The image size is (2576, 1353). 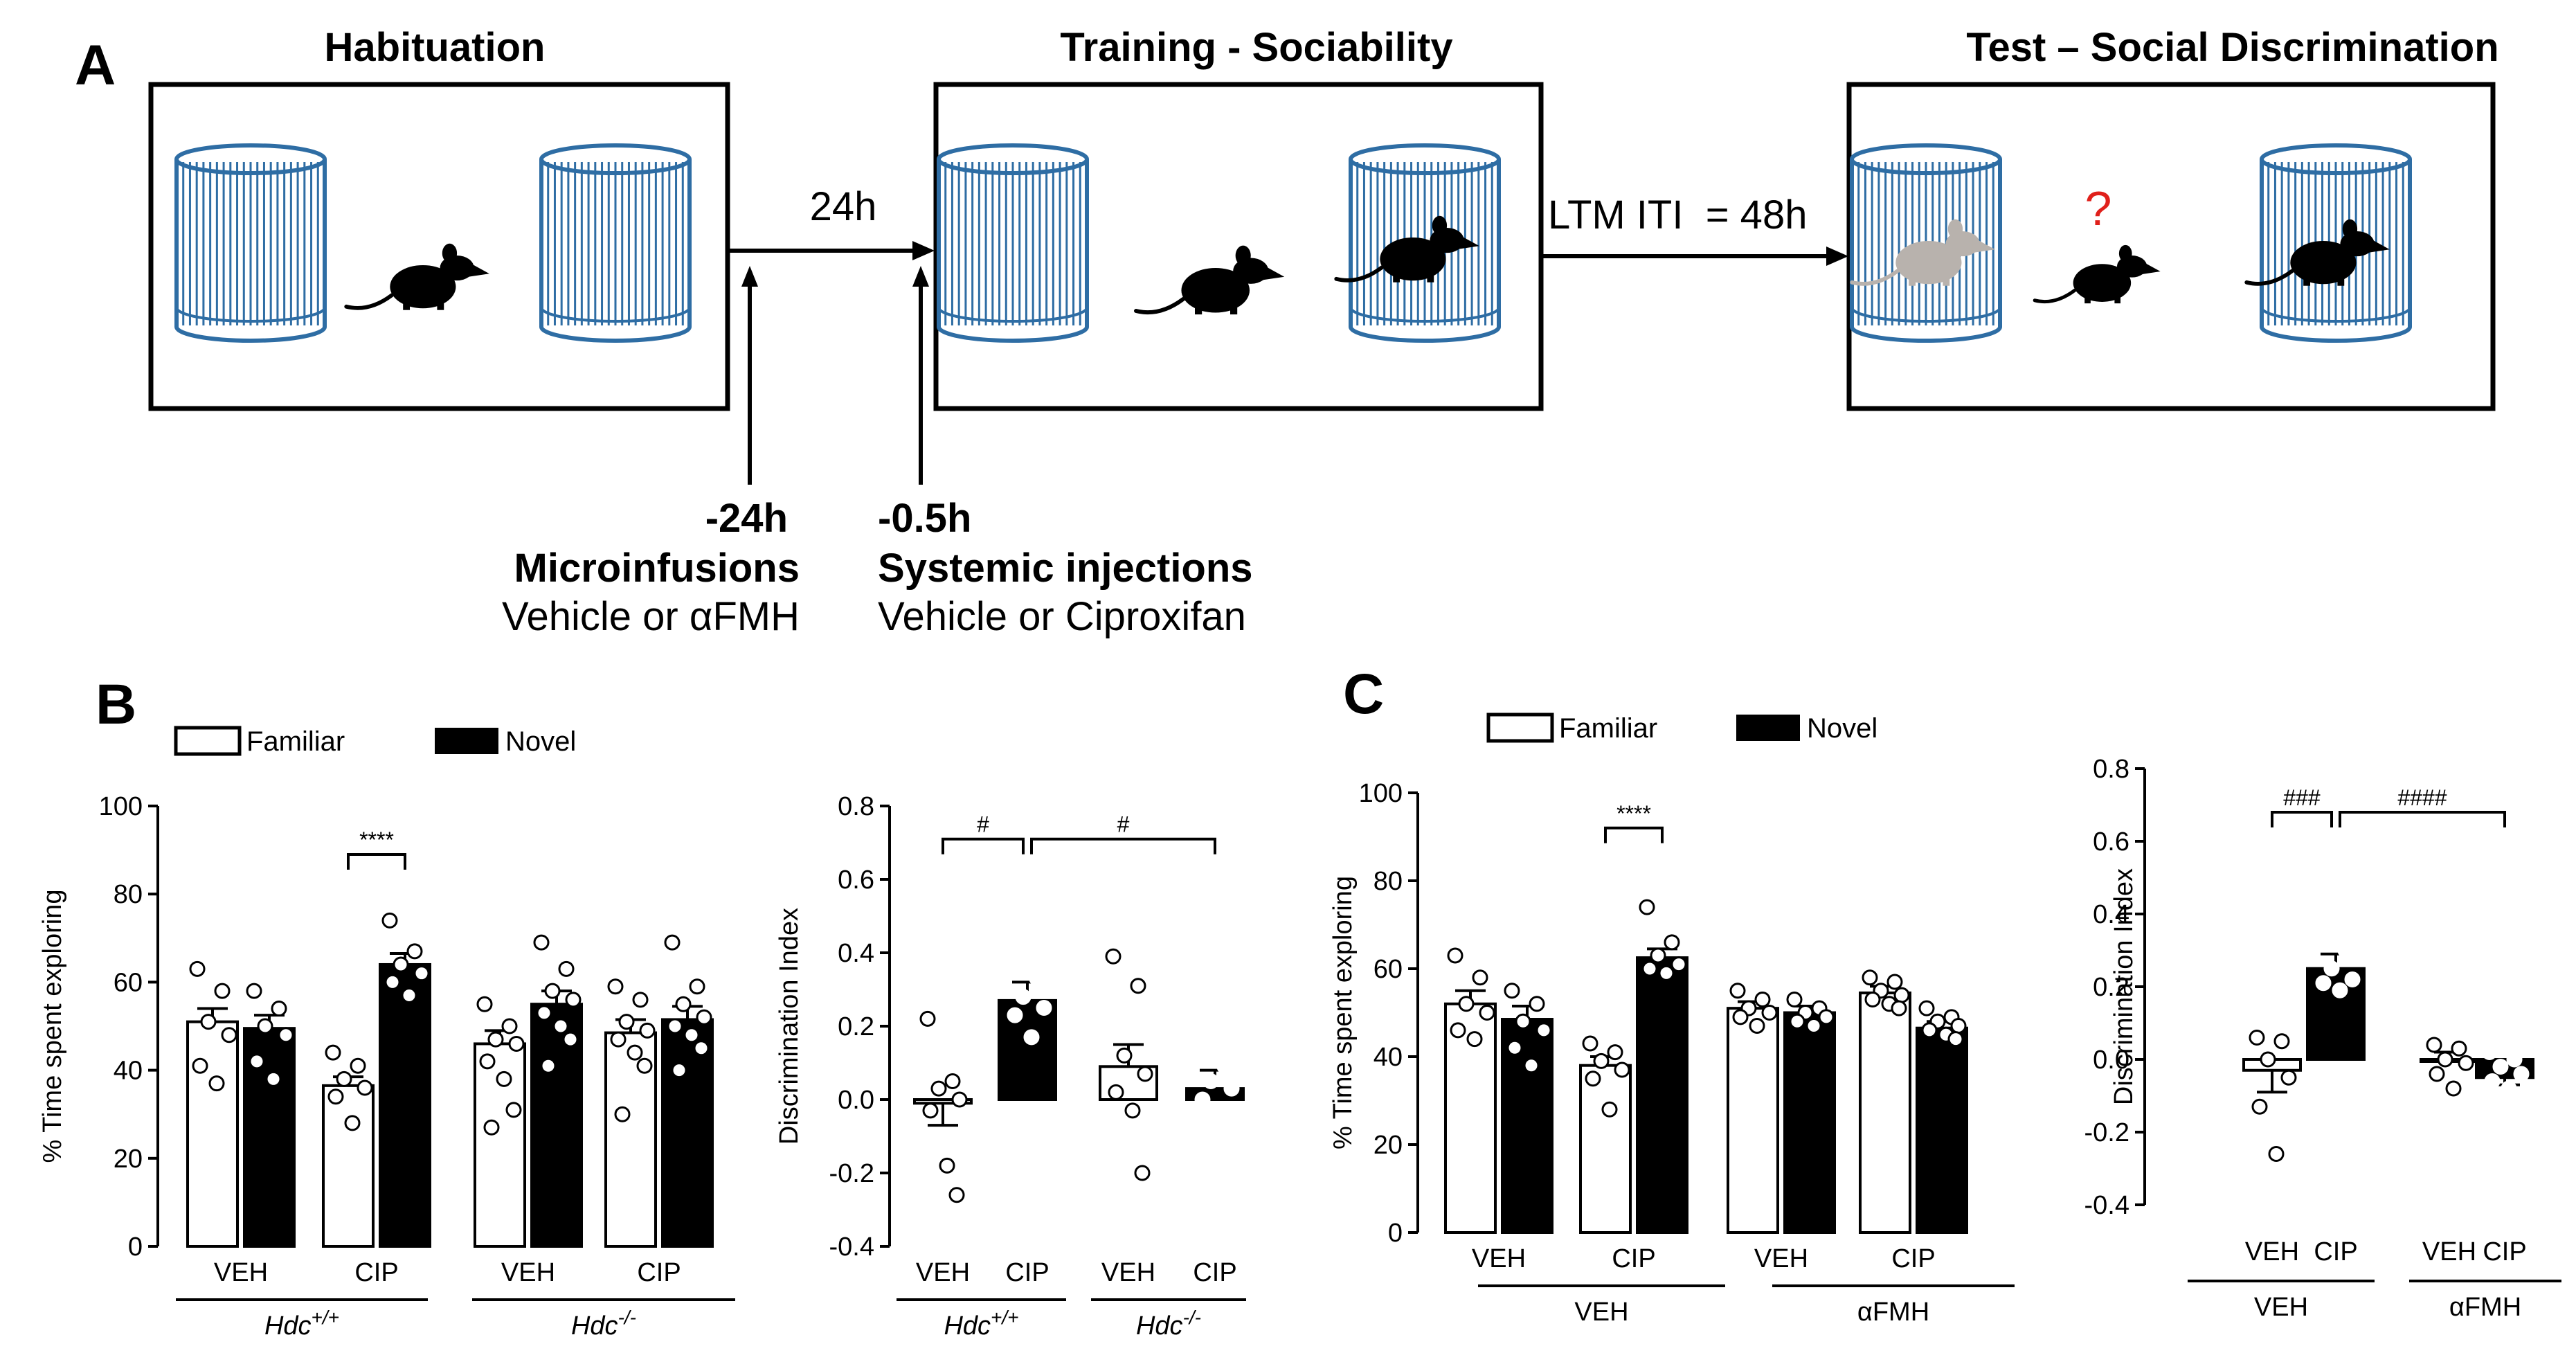 What do you see at coordinates (1406, 249) in the screenshot?
I see `mouse-training-caged` at bounding box center [1406, 249].